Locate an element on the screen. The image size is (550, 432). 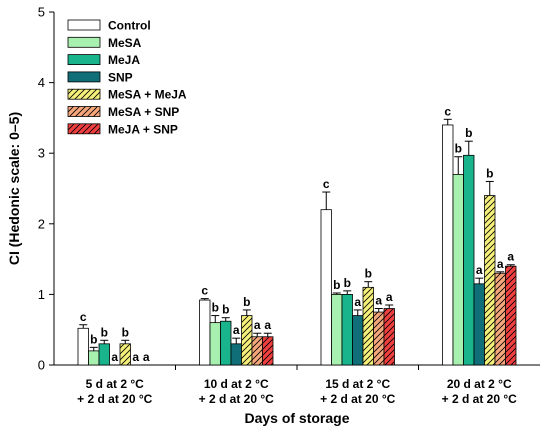
legend-entry: MeJA + SNP is located at coordinates (143, 129).